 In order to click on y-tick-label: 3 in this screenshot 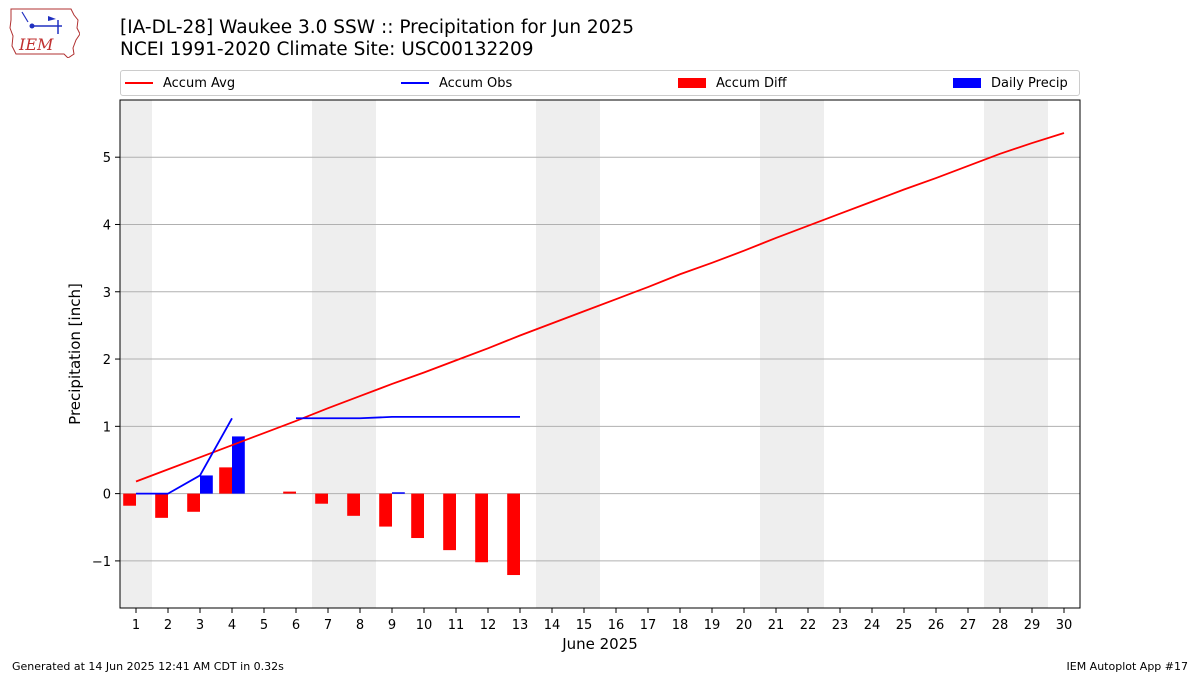, I will do `click(107, 293)`.